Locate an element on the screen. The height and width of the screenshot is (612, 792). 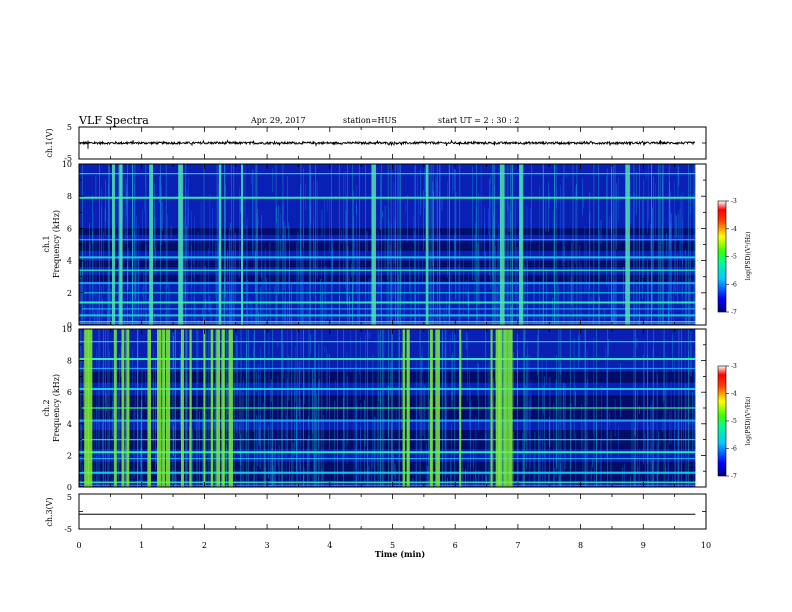
colorbar-ch1: -3 -4 -5 -6 -7 log(PSD)(V²/Hz) is located at coordinates (734, 257).